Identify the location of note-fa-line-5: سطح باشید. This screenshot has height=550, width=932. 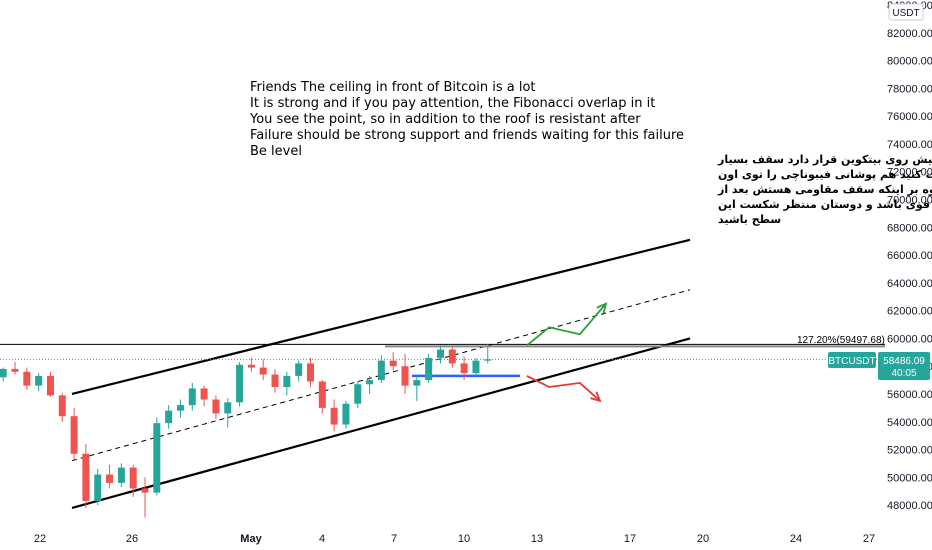
(749, 219).